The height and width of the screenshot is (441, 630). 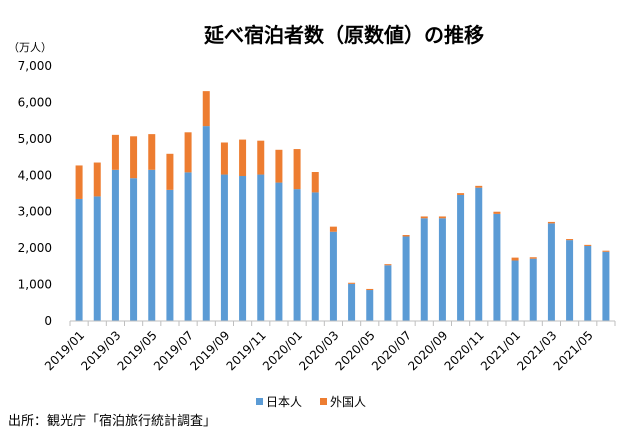 What do you see at coordinates (311, 402) in the screenshot?
I see `legend: 日本人 外国人` at bounding box center [311, 402].